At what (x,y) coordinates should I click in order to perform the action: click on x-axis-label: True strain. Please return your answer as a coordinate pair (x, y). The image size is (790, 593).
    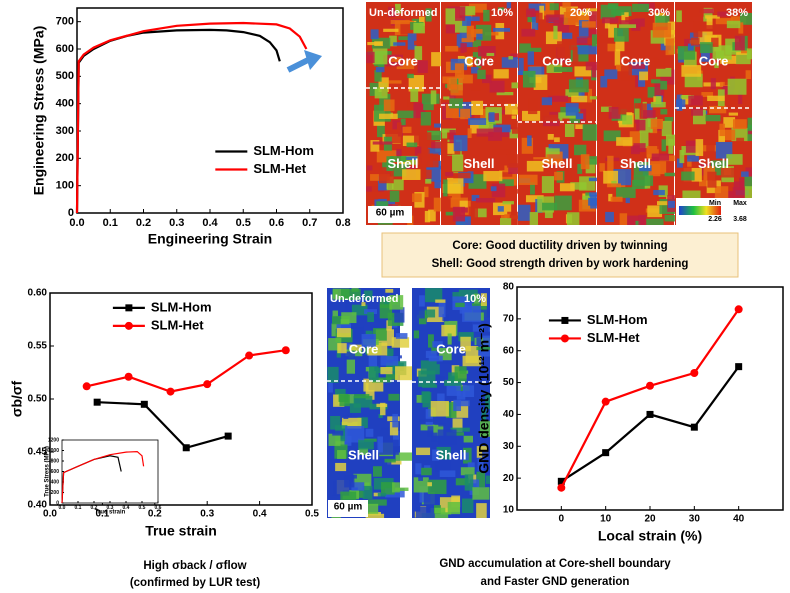
    Looking at the image, I should click on (110, 513).